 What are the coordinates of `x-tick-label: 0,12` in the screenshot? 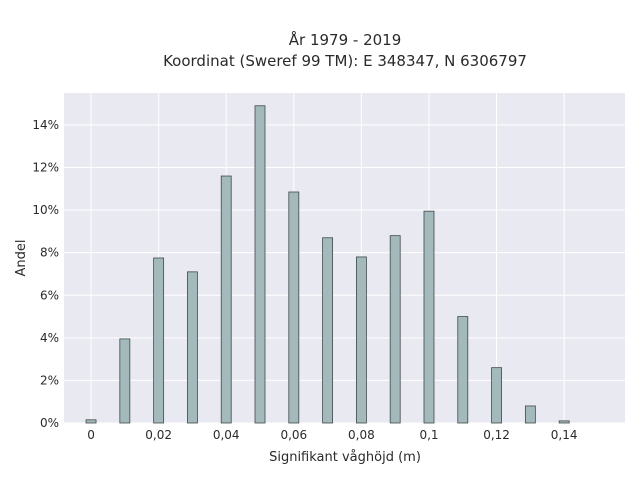 It's located at (496, 435).